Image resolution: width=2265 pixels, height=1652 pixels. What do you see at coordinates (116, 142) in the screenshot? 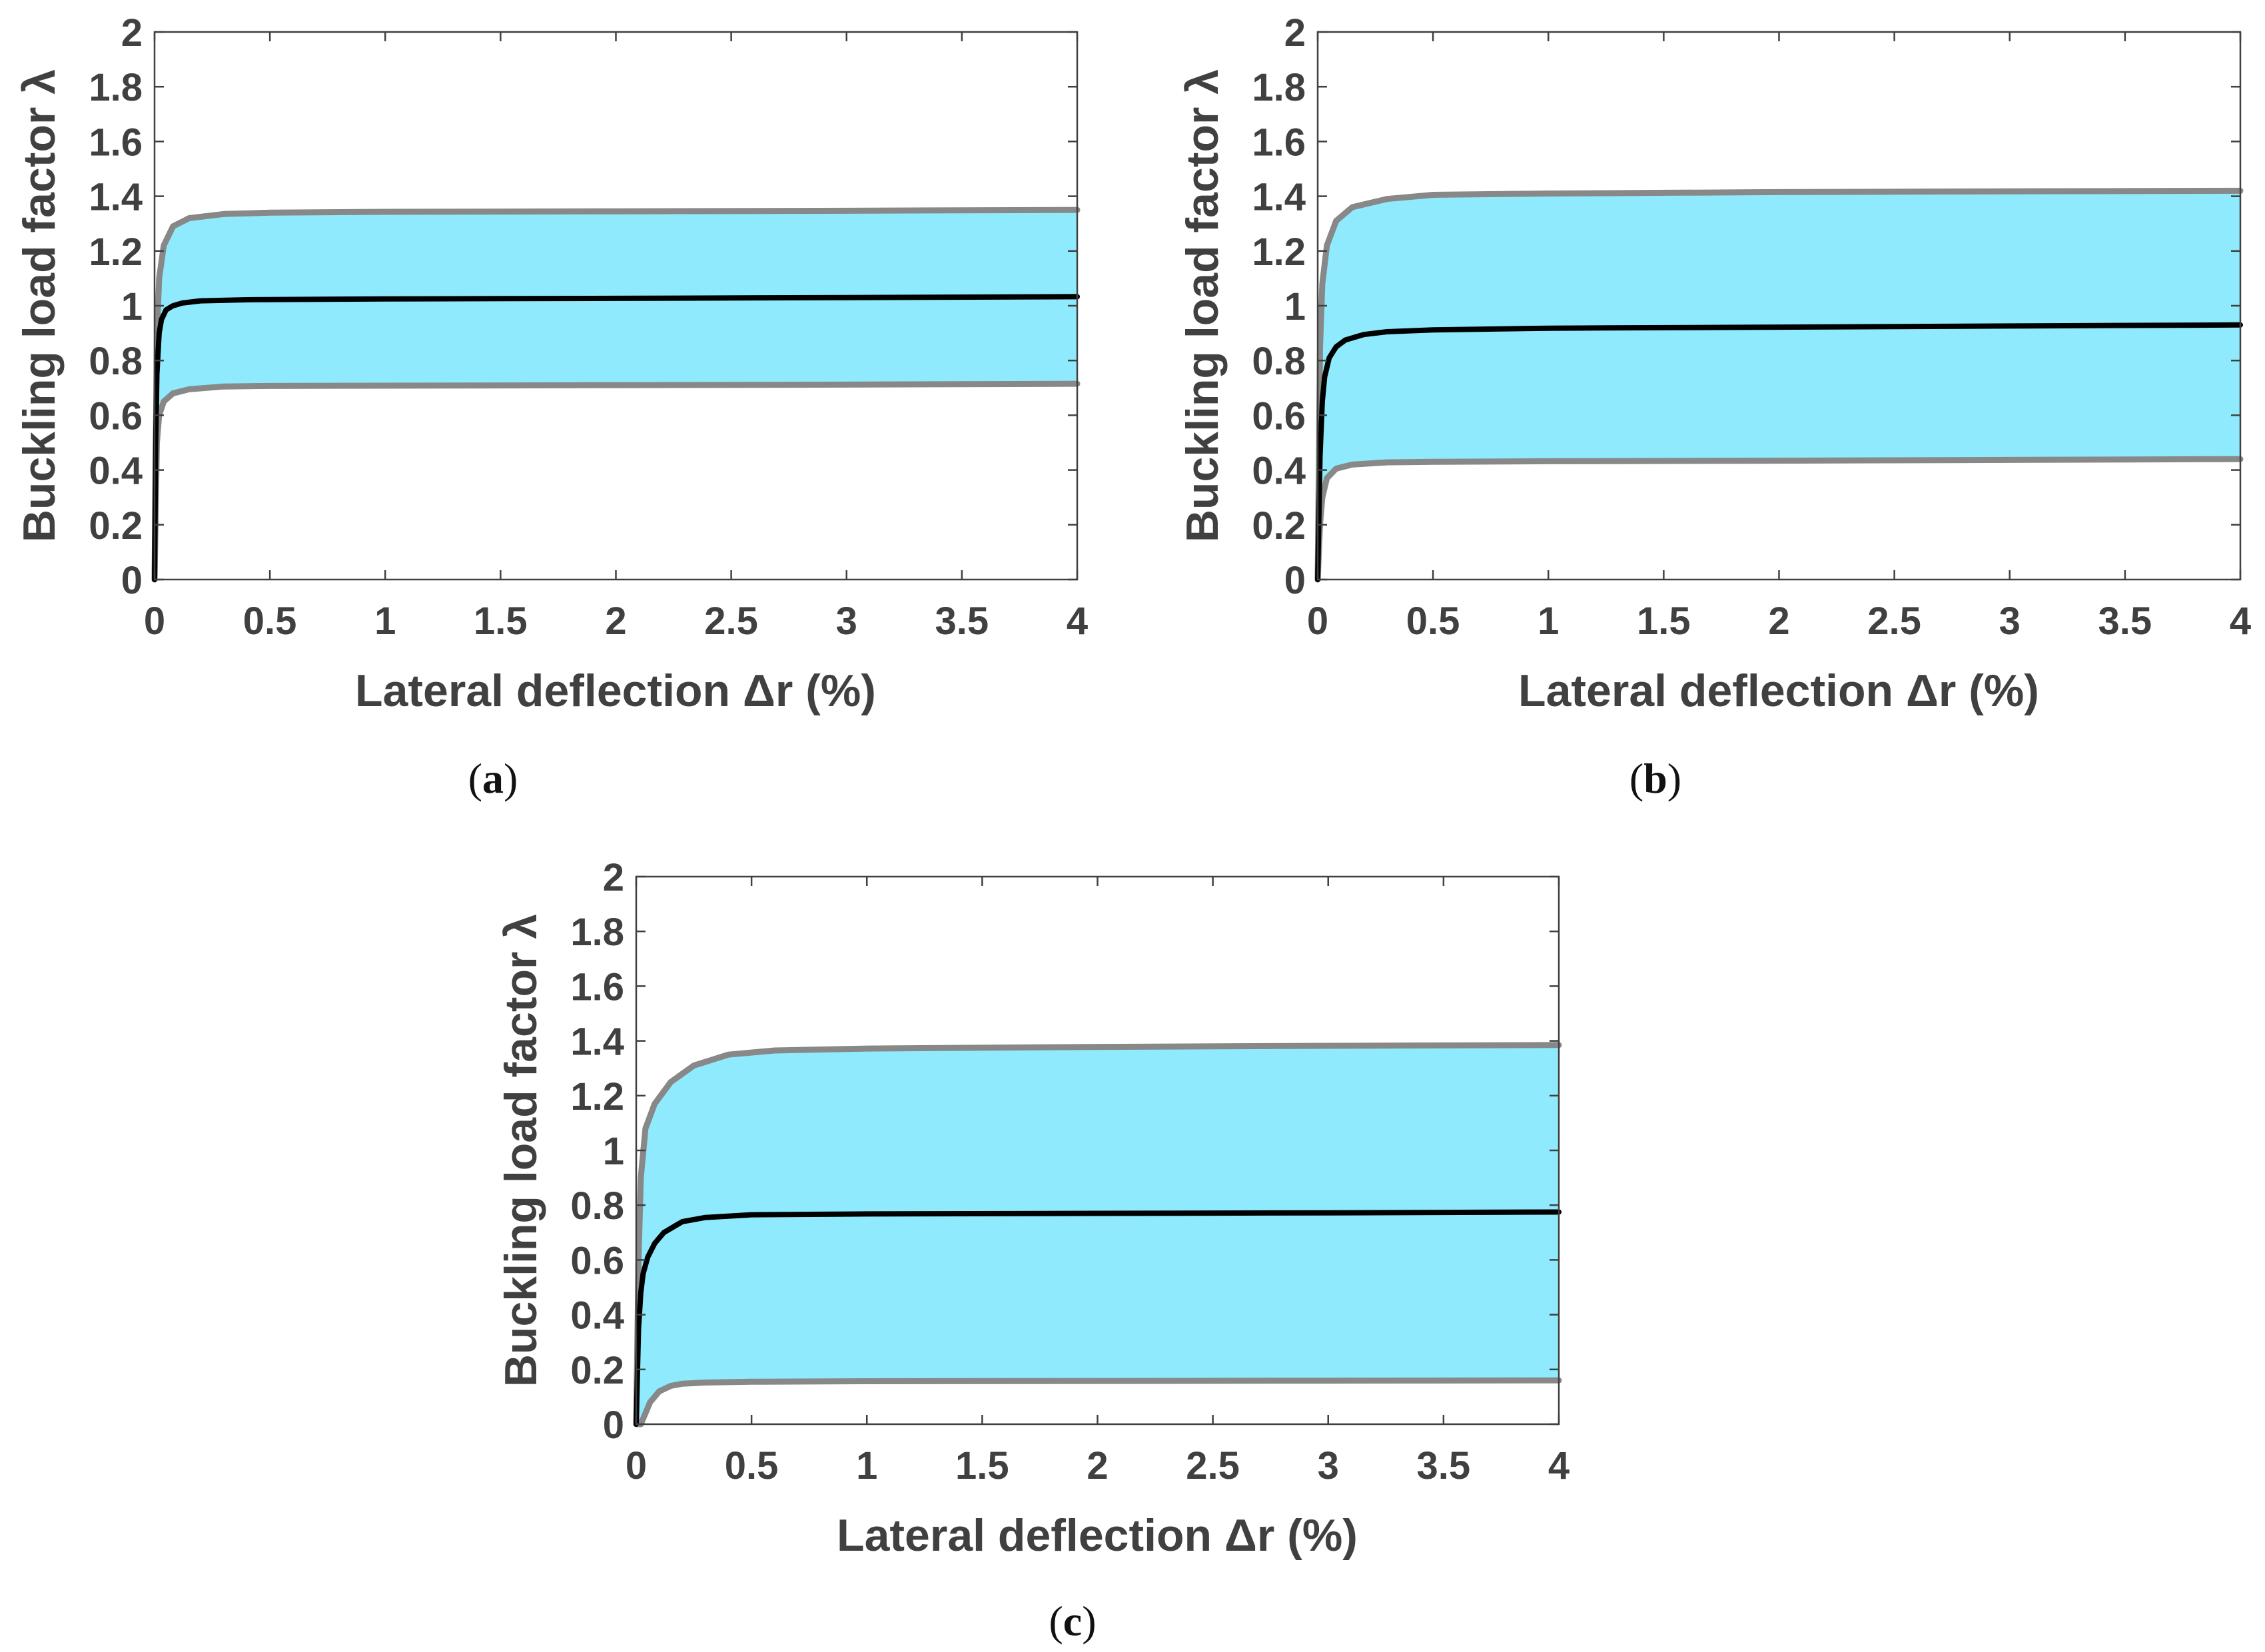
I see `y-tick-label-a-8: 1.6` at bounding box center [116, 142].